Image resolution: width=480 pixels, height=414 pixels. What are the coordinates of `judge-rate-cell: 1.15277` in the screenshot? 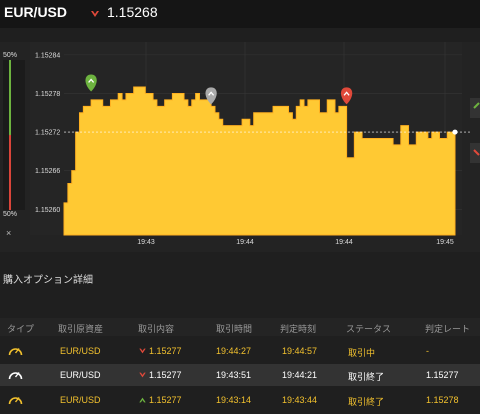 It's located at (442, 375).